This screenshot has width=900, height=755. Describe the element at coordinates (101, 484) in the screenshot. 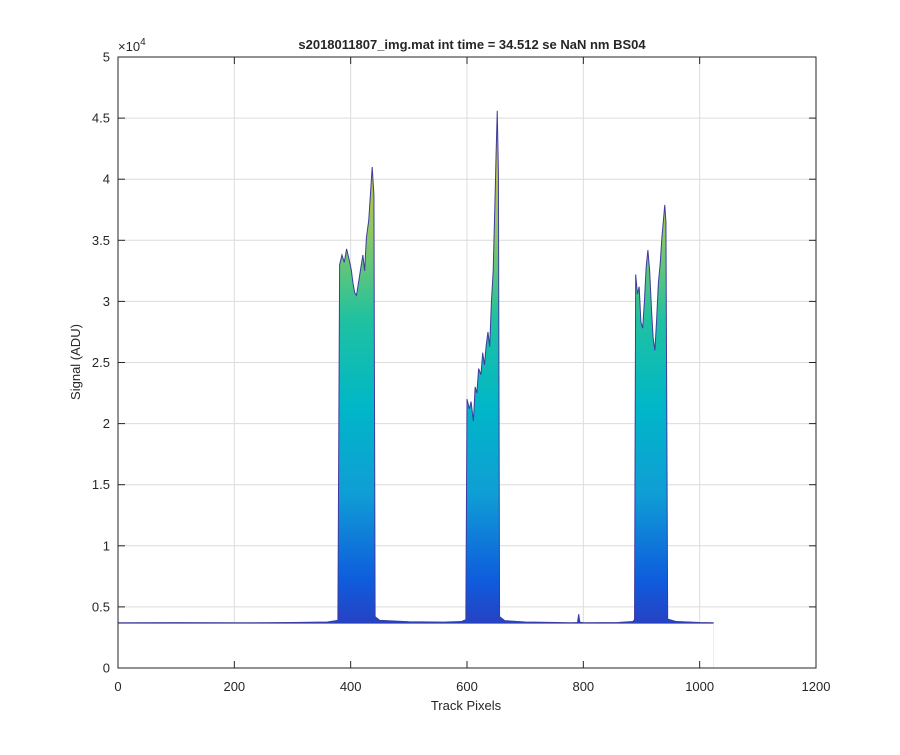

I see `y-tick-label: 1.5` at that location.